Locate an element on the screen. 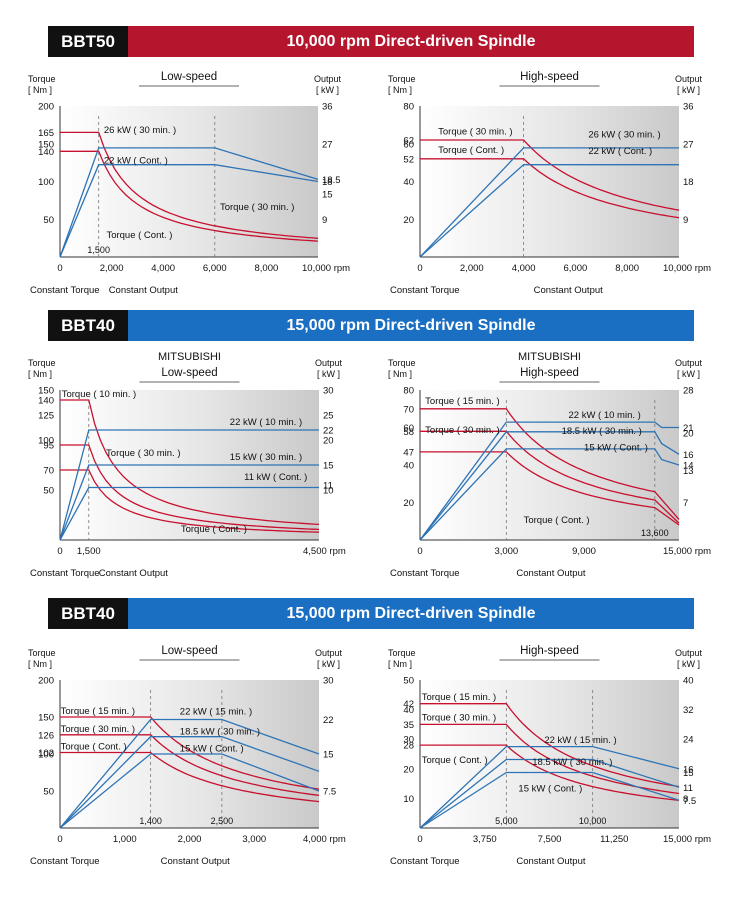  x-tick-label: 9,000 is located at coordinates (584, 551).